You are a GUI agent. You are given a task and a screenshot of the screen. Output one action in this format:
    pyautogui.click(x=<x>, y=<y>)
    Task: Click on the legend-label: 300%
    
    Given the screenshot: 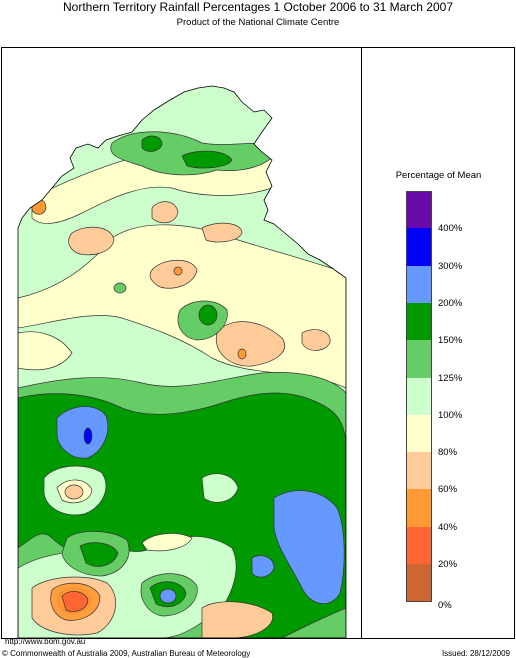 What is the action you would take?
    pyautogui.click(x=450, y=266)
    